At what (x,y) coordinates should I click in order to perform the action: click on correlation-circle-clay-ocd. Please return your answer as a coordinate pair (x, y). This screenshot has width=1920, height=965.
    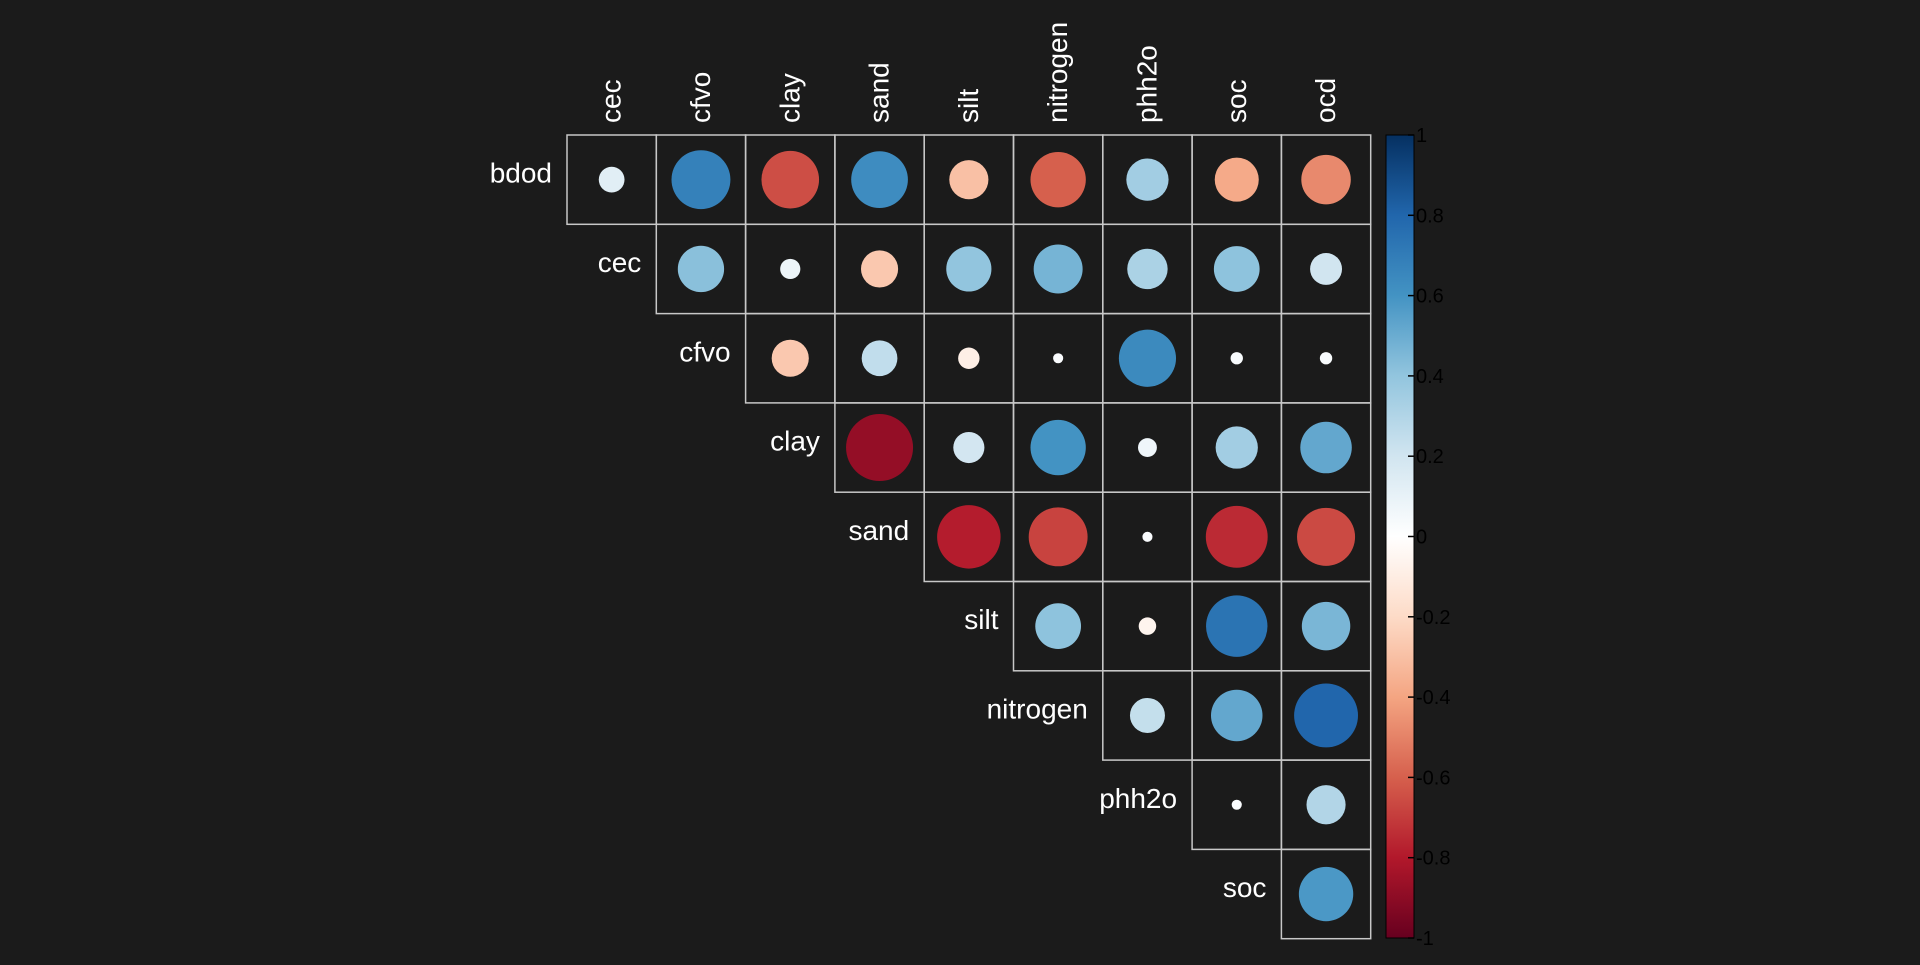
    Looking at the image, I should click on (1326, 447).